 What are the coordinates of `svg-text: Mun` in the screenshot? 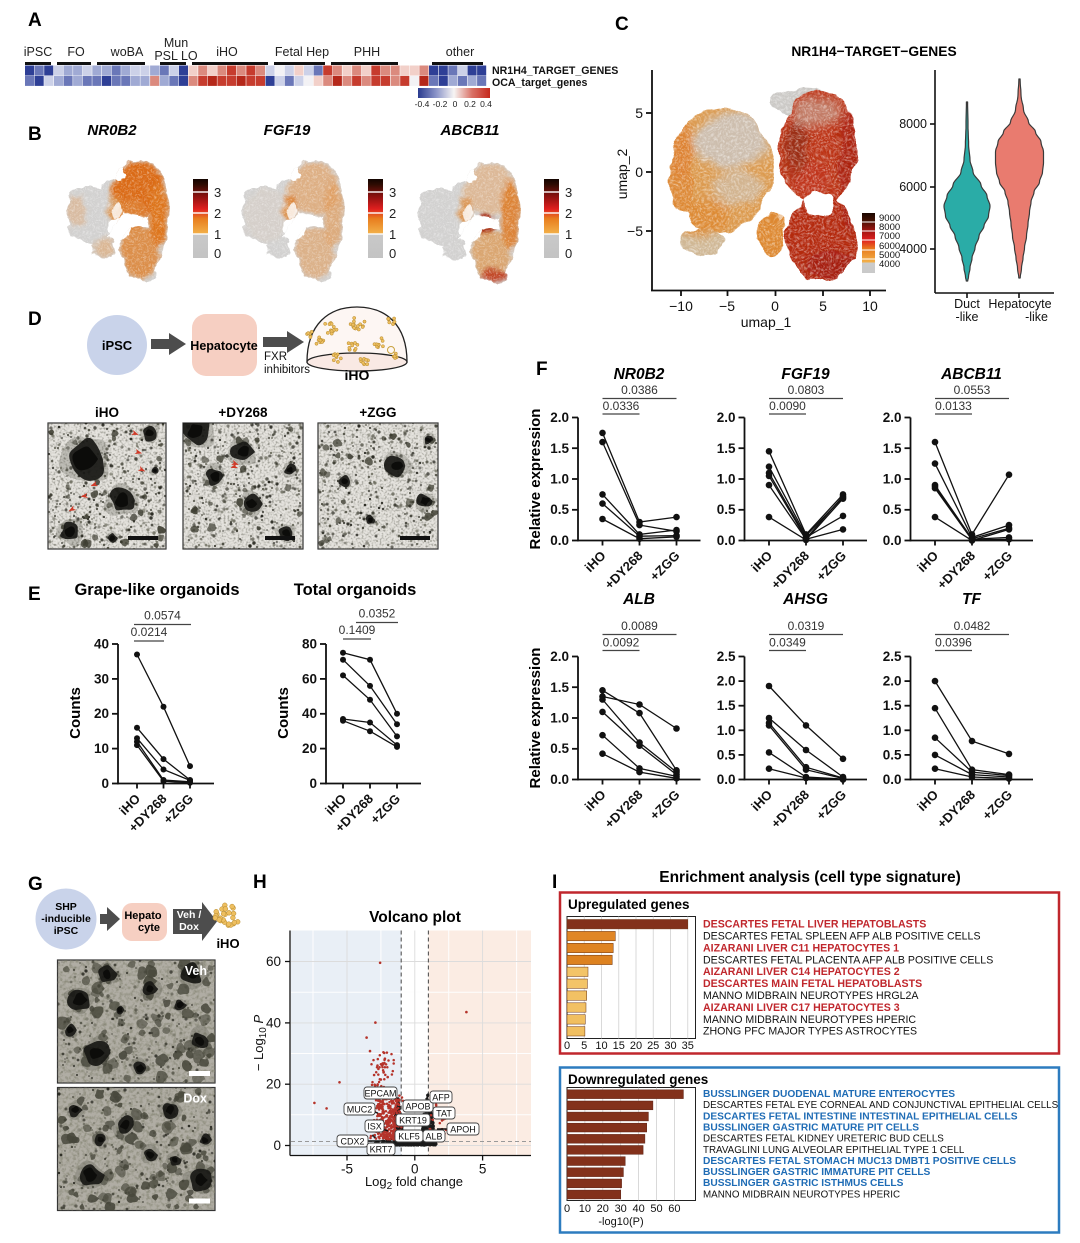 It's located at (176, 43).